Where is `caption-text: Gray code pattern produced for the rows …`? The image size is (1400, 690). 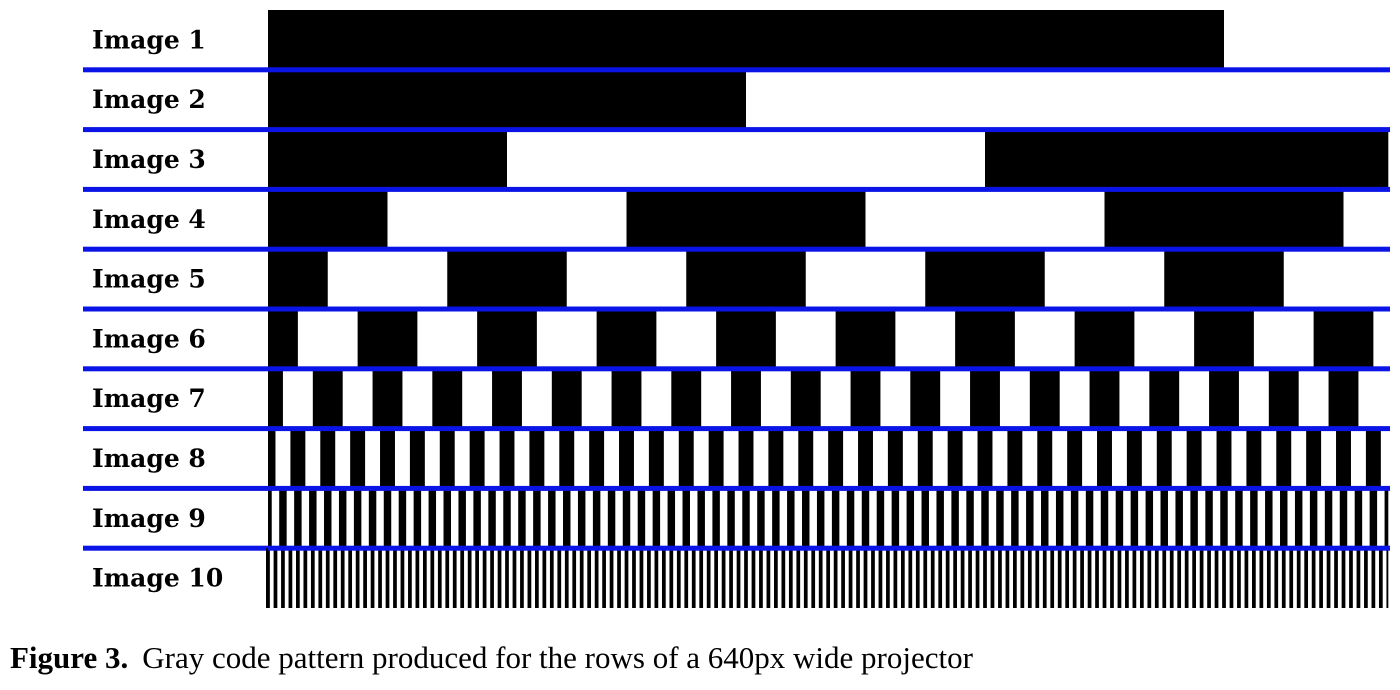
caption-text: Gray code pattern produced for the rows … is located at coordinates (557, 657).